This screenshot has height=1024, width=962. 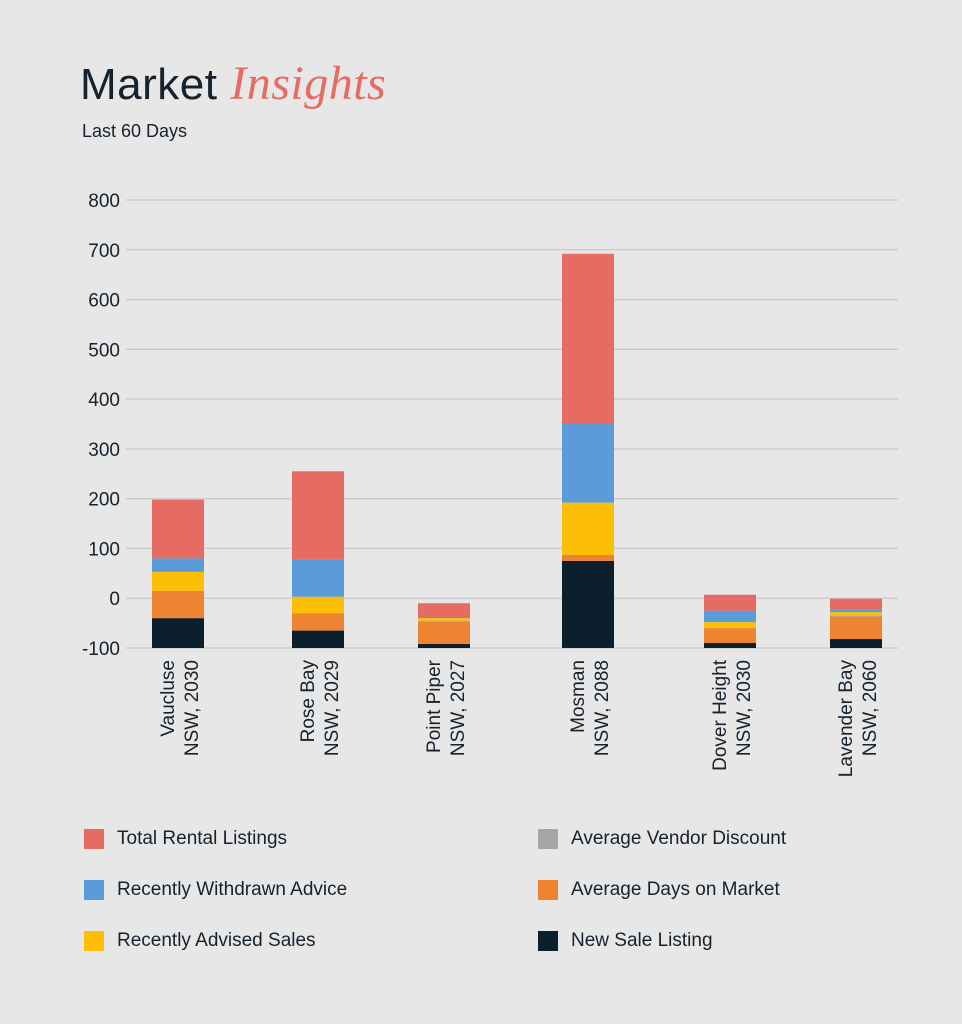 What do you see at coordinates (114, 599) in the screenshot?
I see `y-tick-label: 0` at bounding box center [114, 599].